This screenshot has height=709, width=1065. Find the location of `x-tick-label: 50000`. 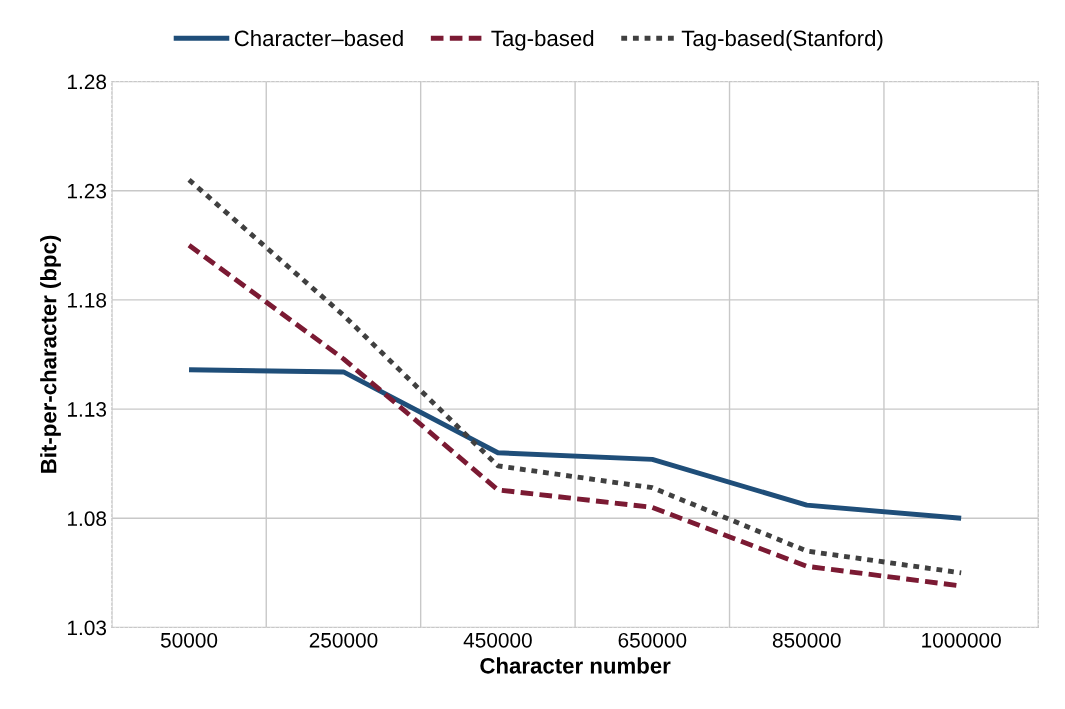

x-tick-label: 50000 is located at coordinates (189, 640).